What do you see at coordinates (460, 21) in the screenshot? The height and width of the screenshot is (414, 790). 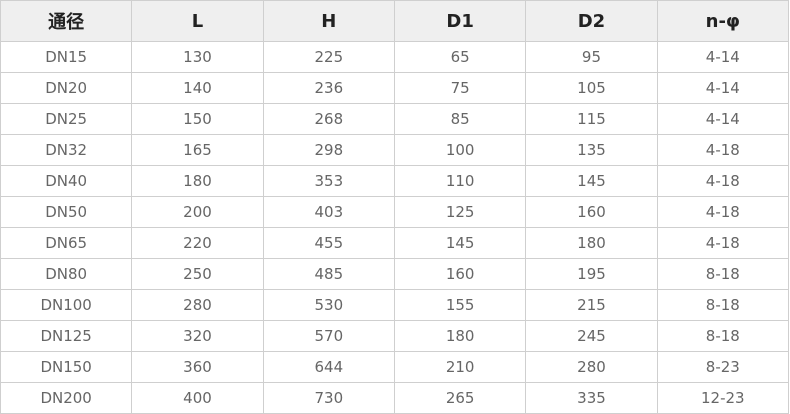 I see `header-d1: D1` at bounding box center [460, 21].